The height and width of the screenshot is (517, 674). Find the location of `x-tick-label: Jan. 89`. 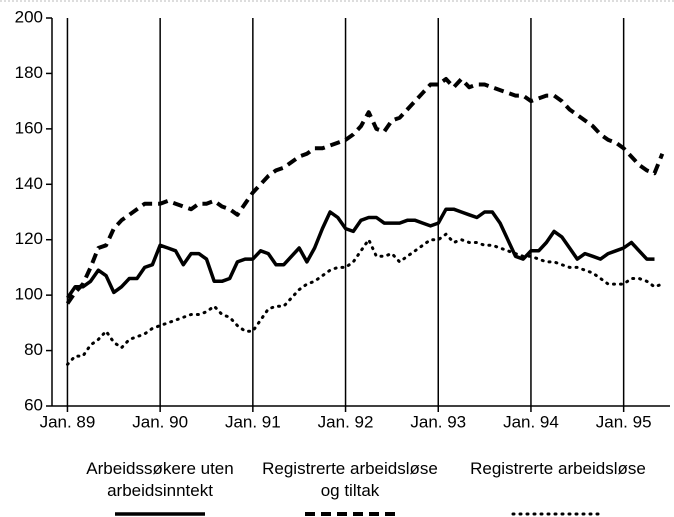

x-tick-label: Jan. 89 is located at coordinates (68, 421).